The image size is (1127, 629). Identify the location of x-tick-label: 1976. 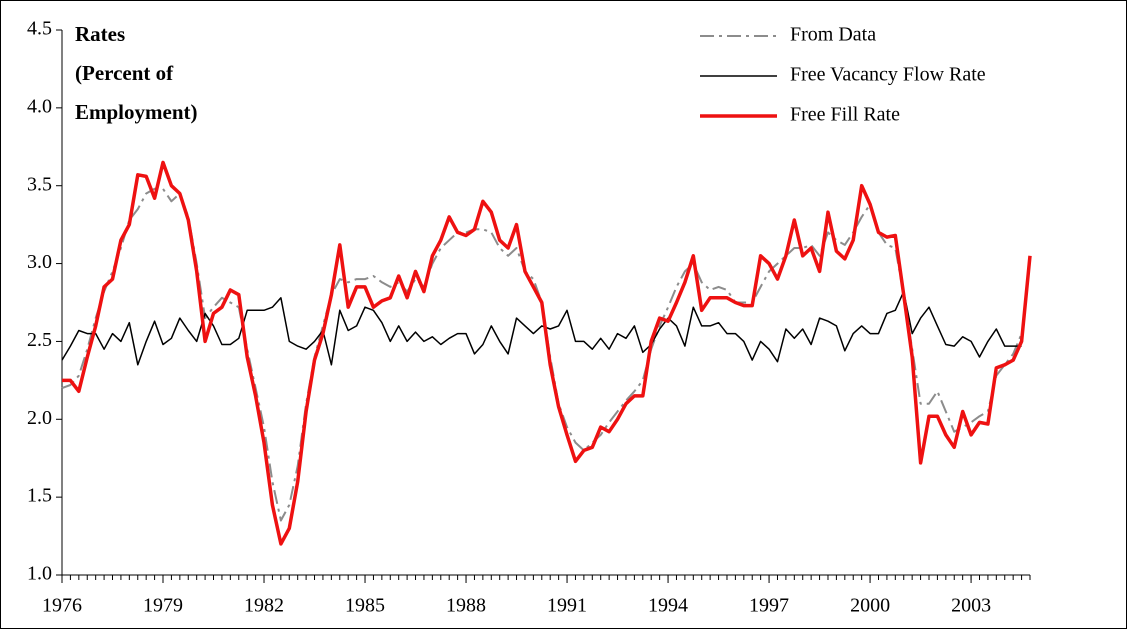
(62, 606).